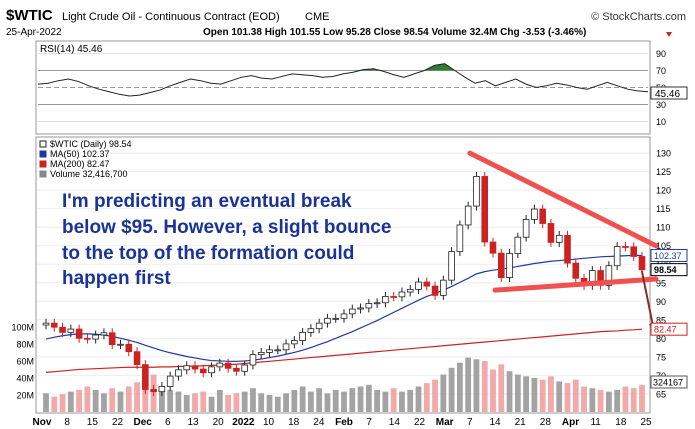  Describe the element at coordinates (208, 253) in the screenshot. I see `annotation-line-3: to the top of the formation could` at that location.